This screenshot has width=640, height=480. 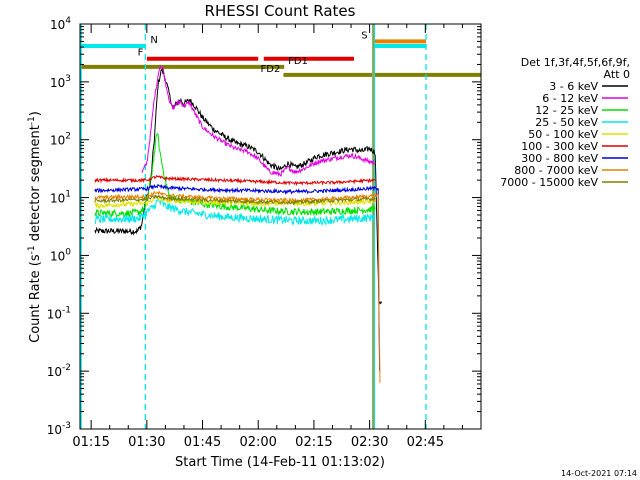 I want to click on flag-label: FD1, so click(x=298, y=61).